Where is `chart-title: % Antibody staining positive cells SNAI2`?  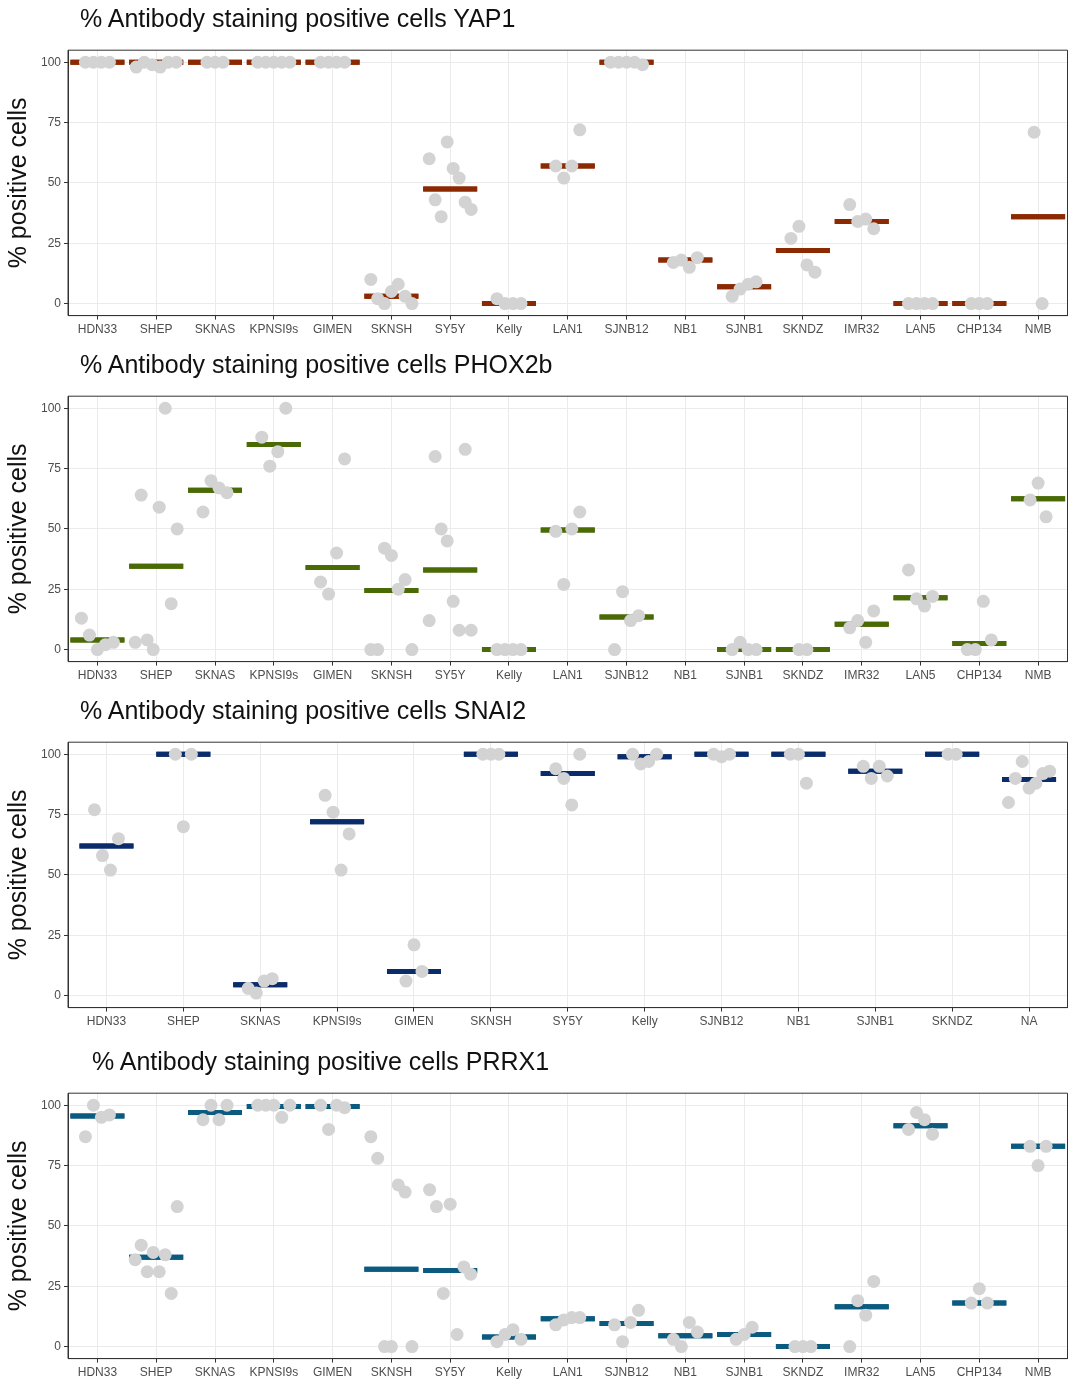 chart-title: % Antibody staining positive cells SNAI2 is located at coordinates (303, 710).